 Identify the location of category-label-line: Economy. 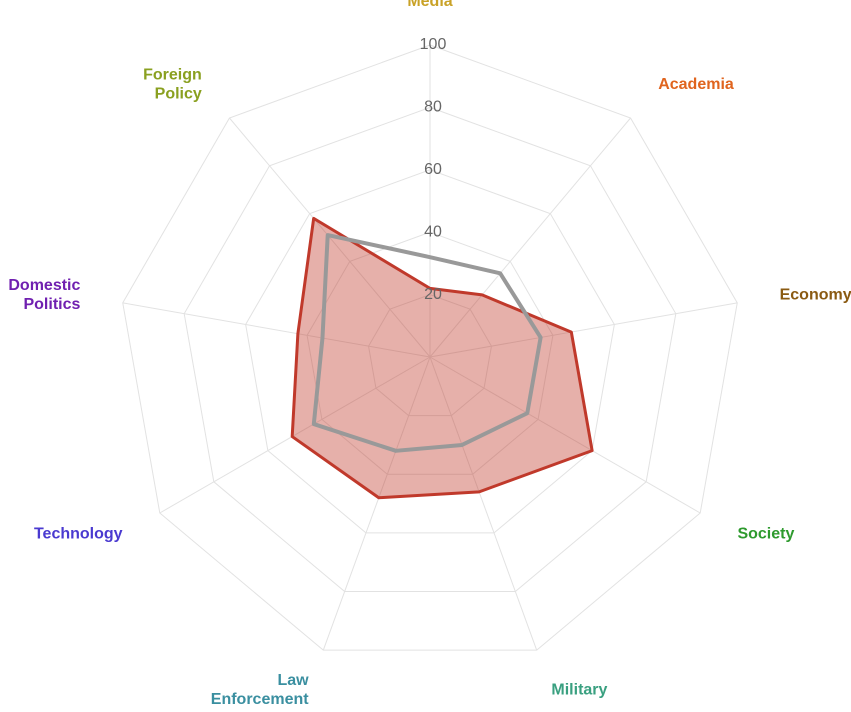
(815, 295).